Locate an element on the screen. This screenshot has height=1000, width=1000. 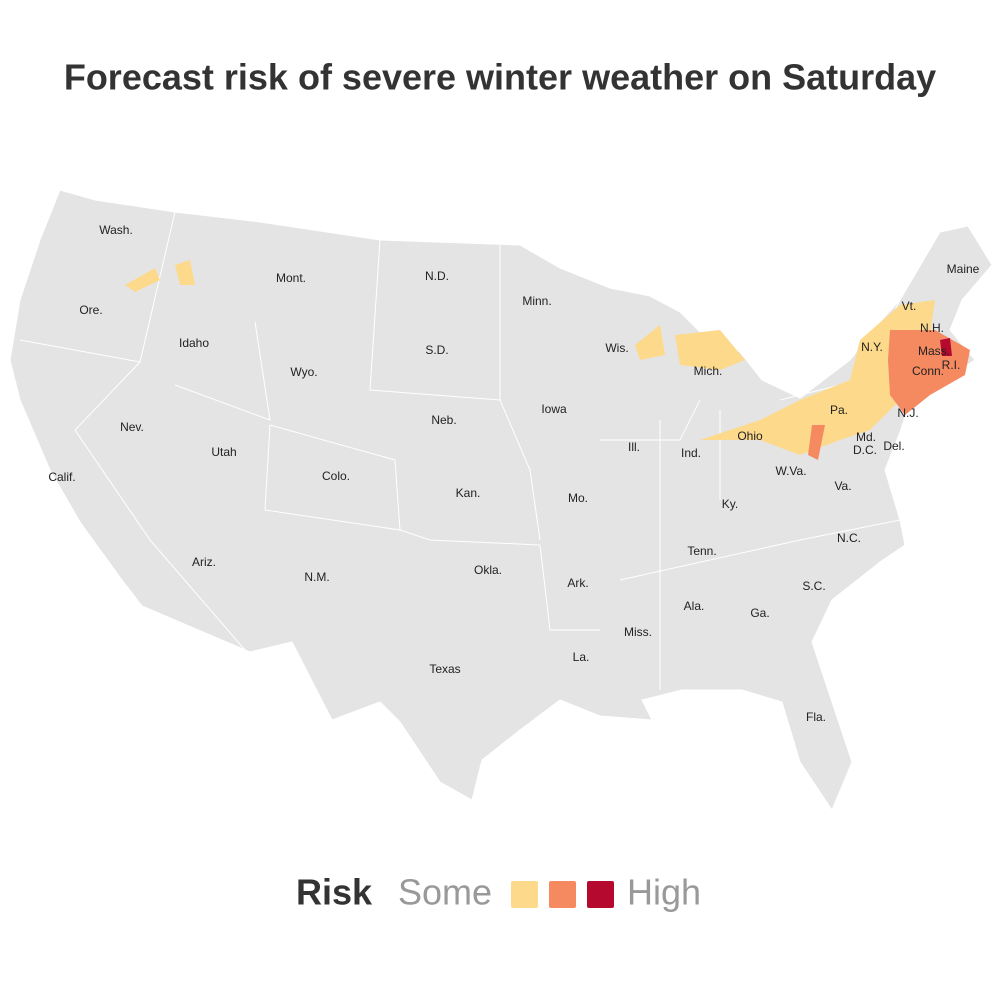
state-label: R.I. is located at coordinates (951, 365).